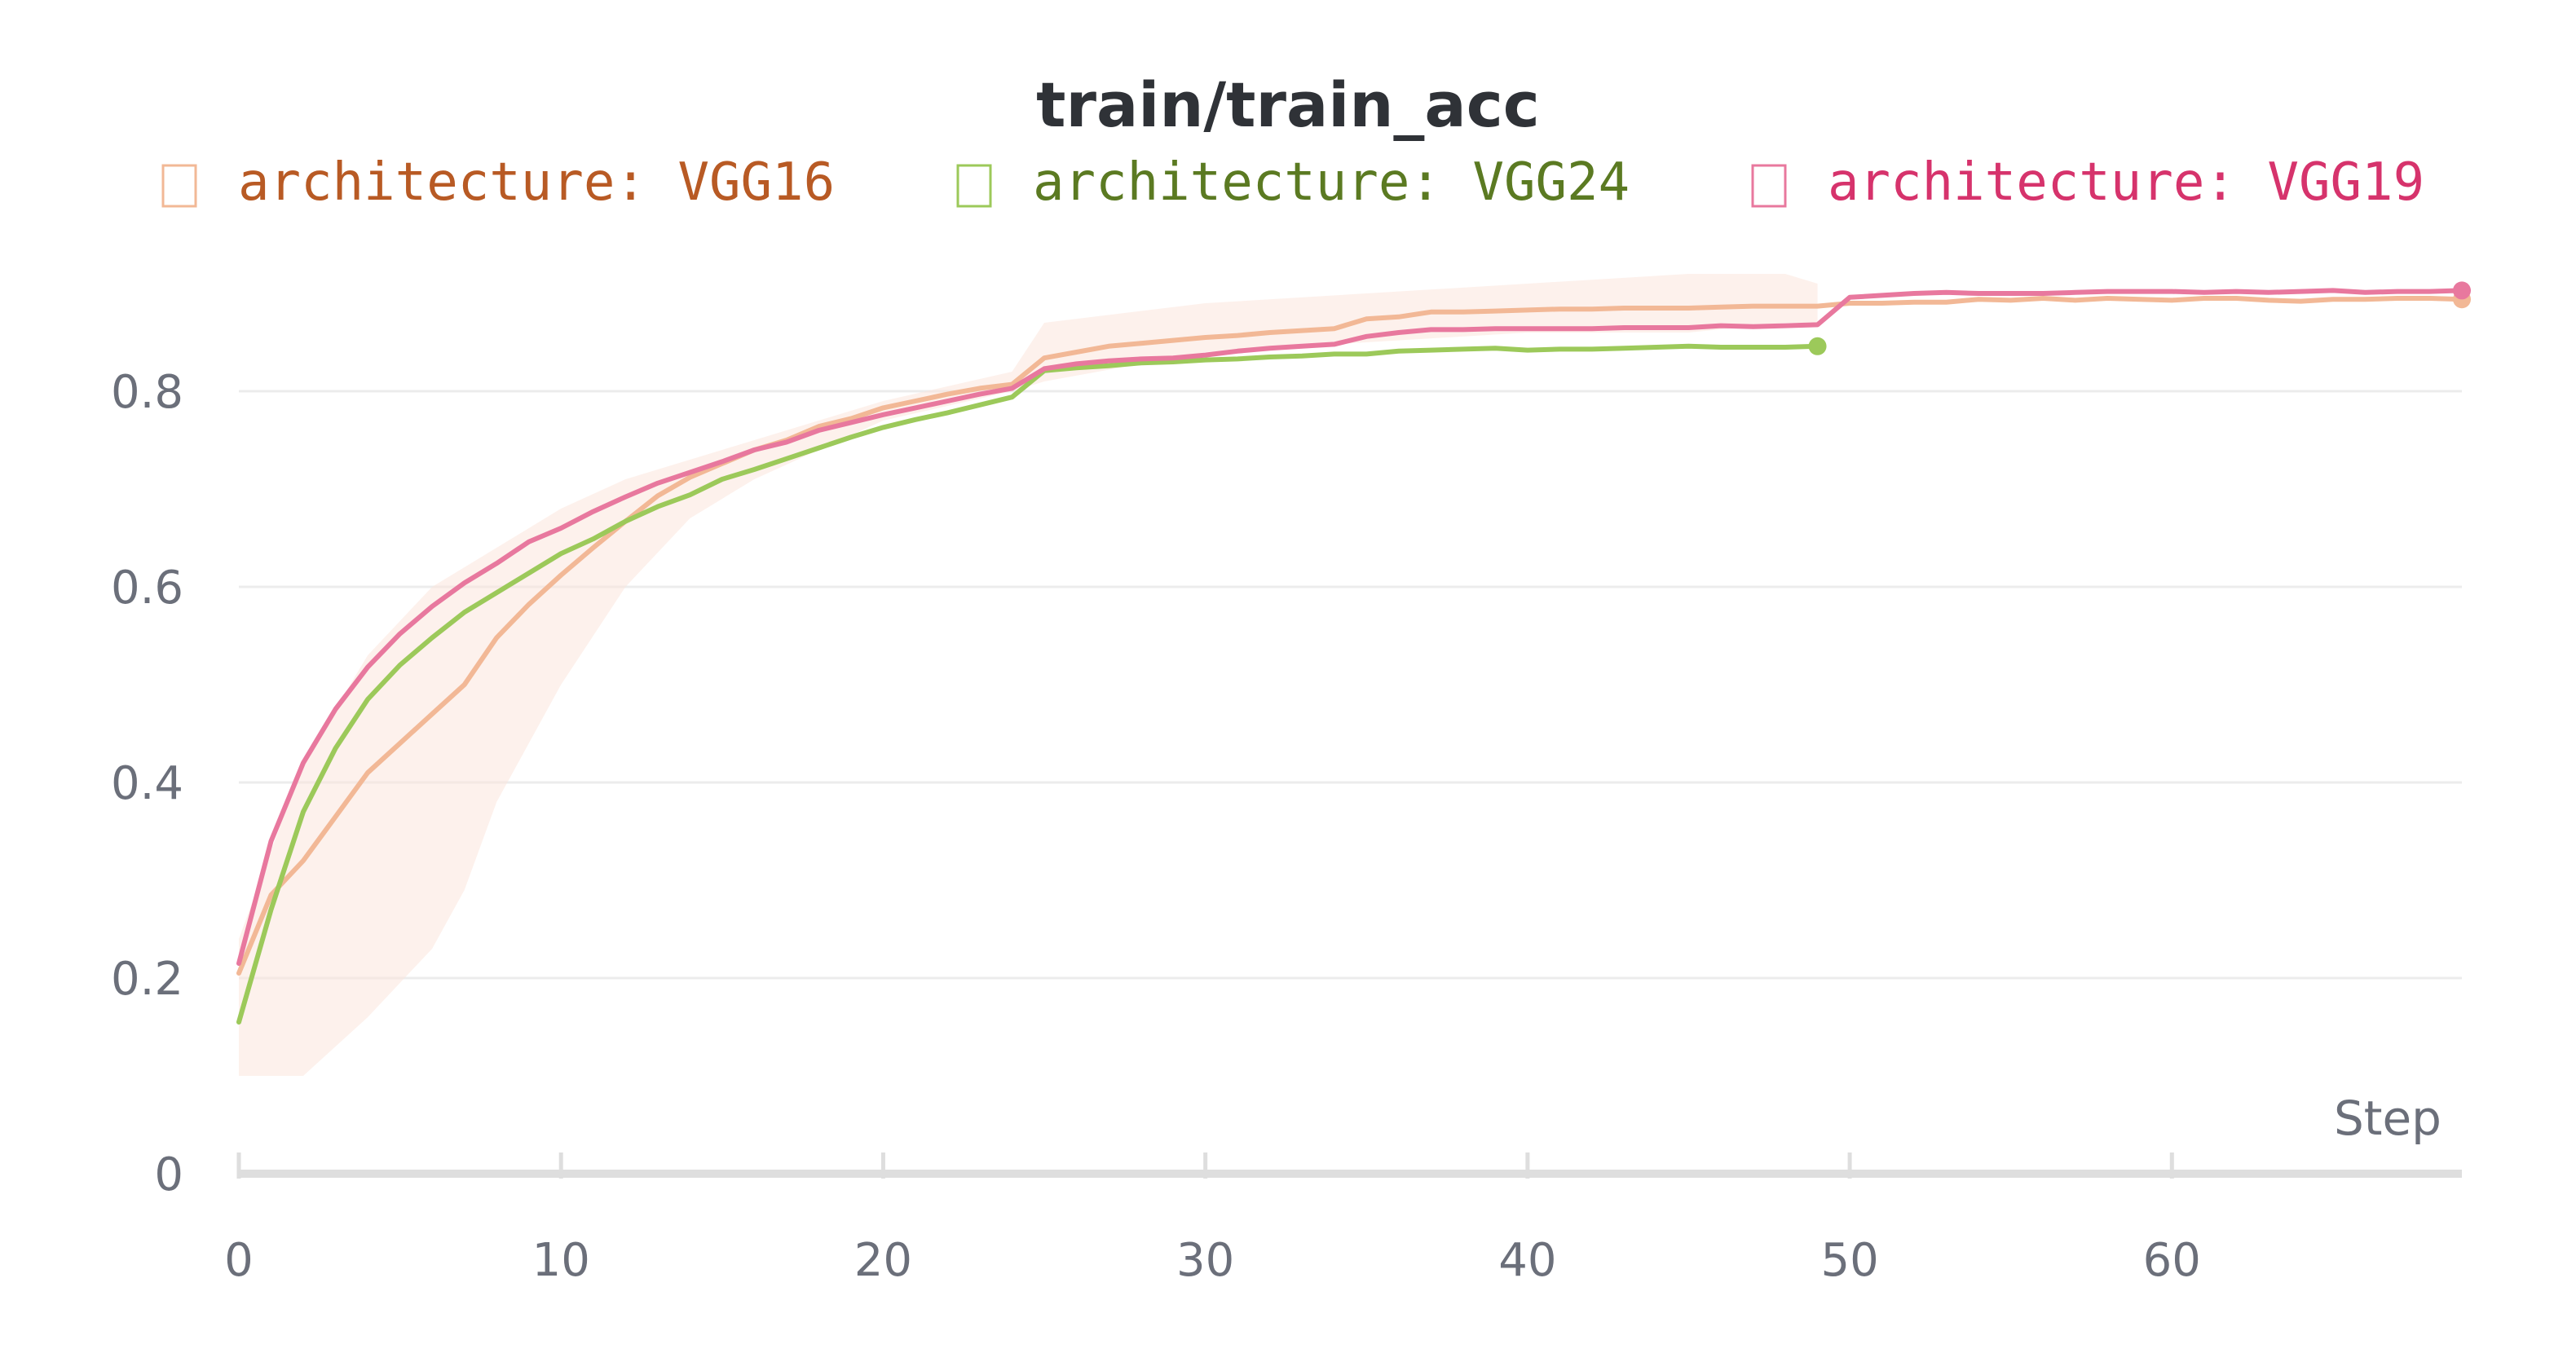  I want to click on y-axis: 0 0.2 0.4 0.6 0.8, so click(147, 783).